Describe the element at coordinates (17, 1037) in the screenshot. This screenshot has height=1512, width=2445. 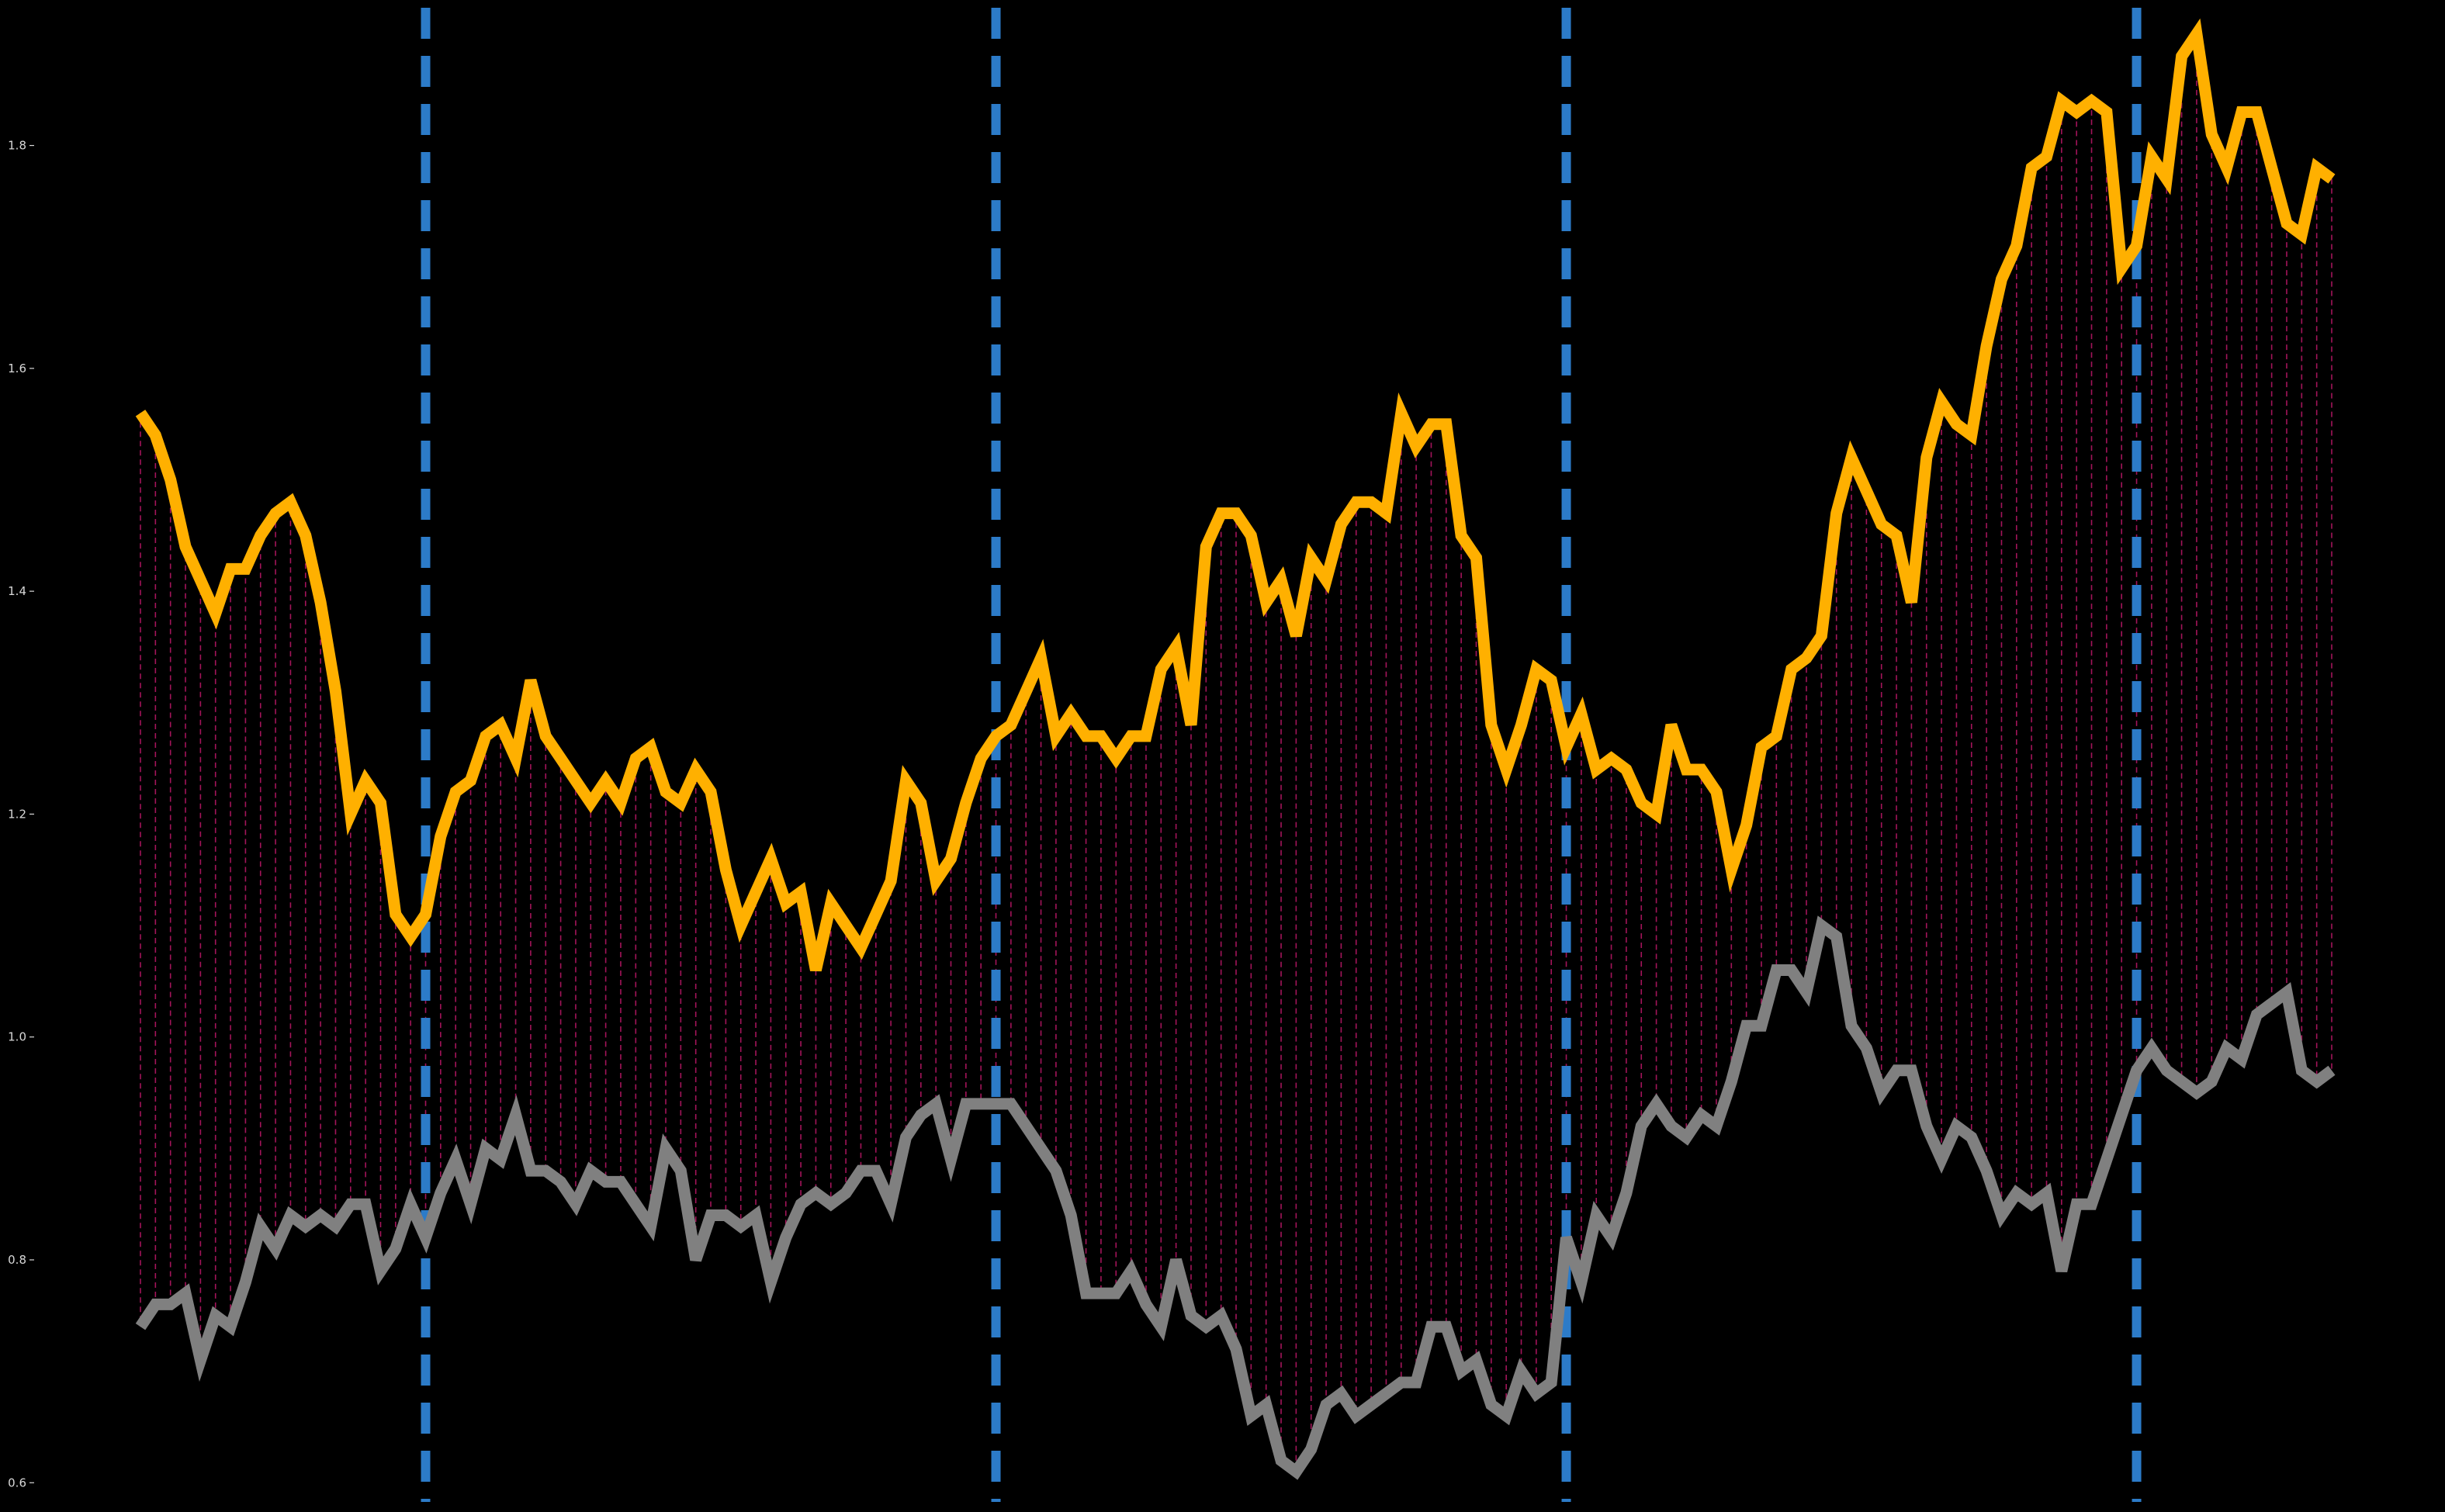
I see `y-tick-label: 1.0` at that location.